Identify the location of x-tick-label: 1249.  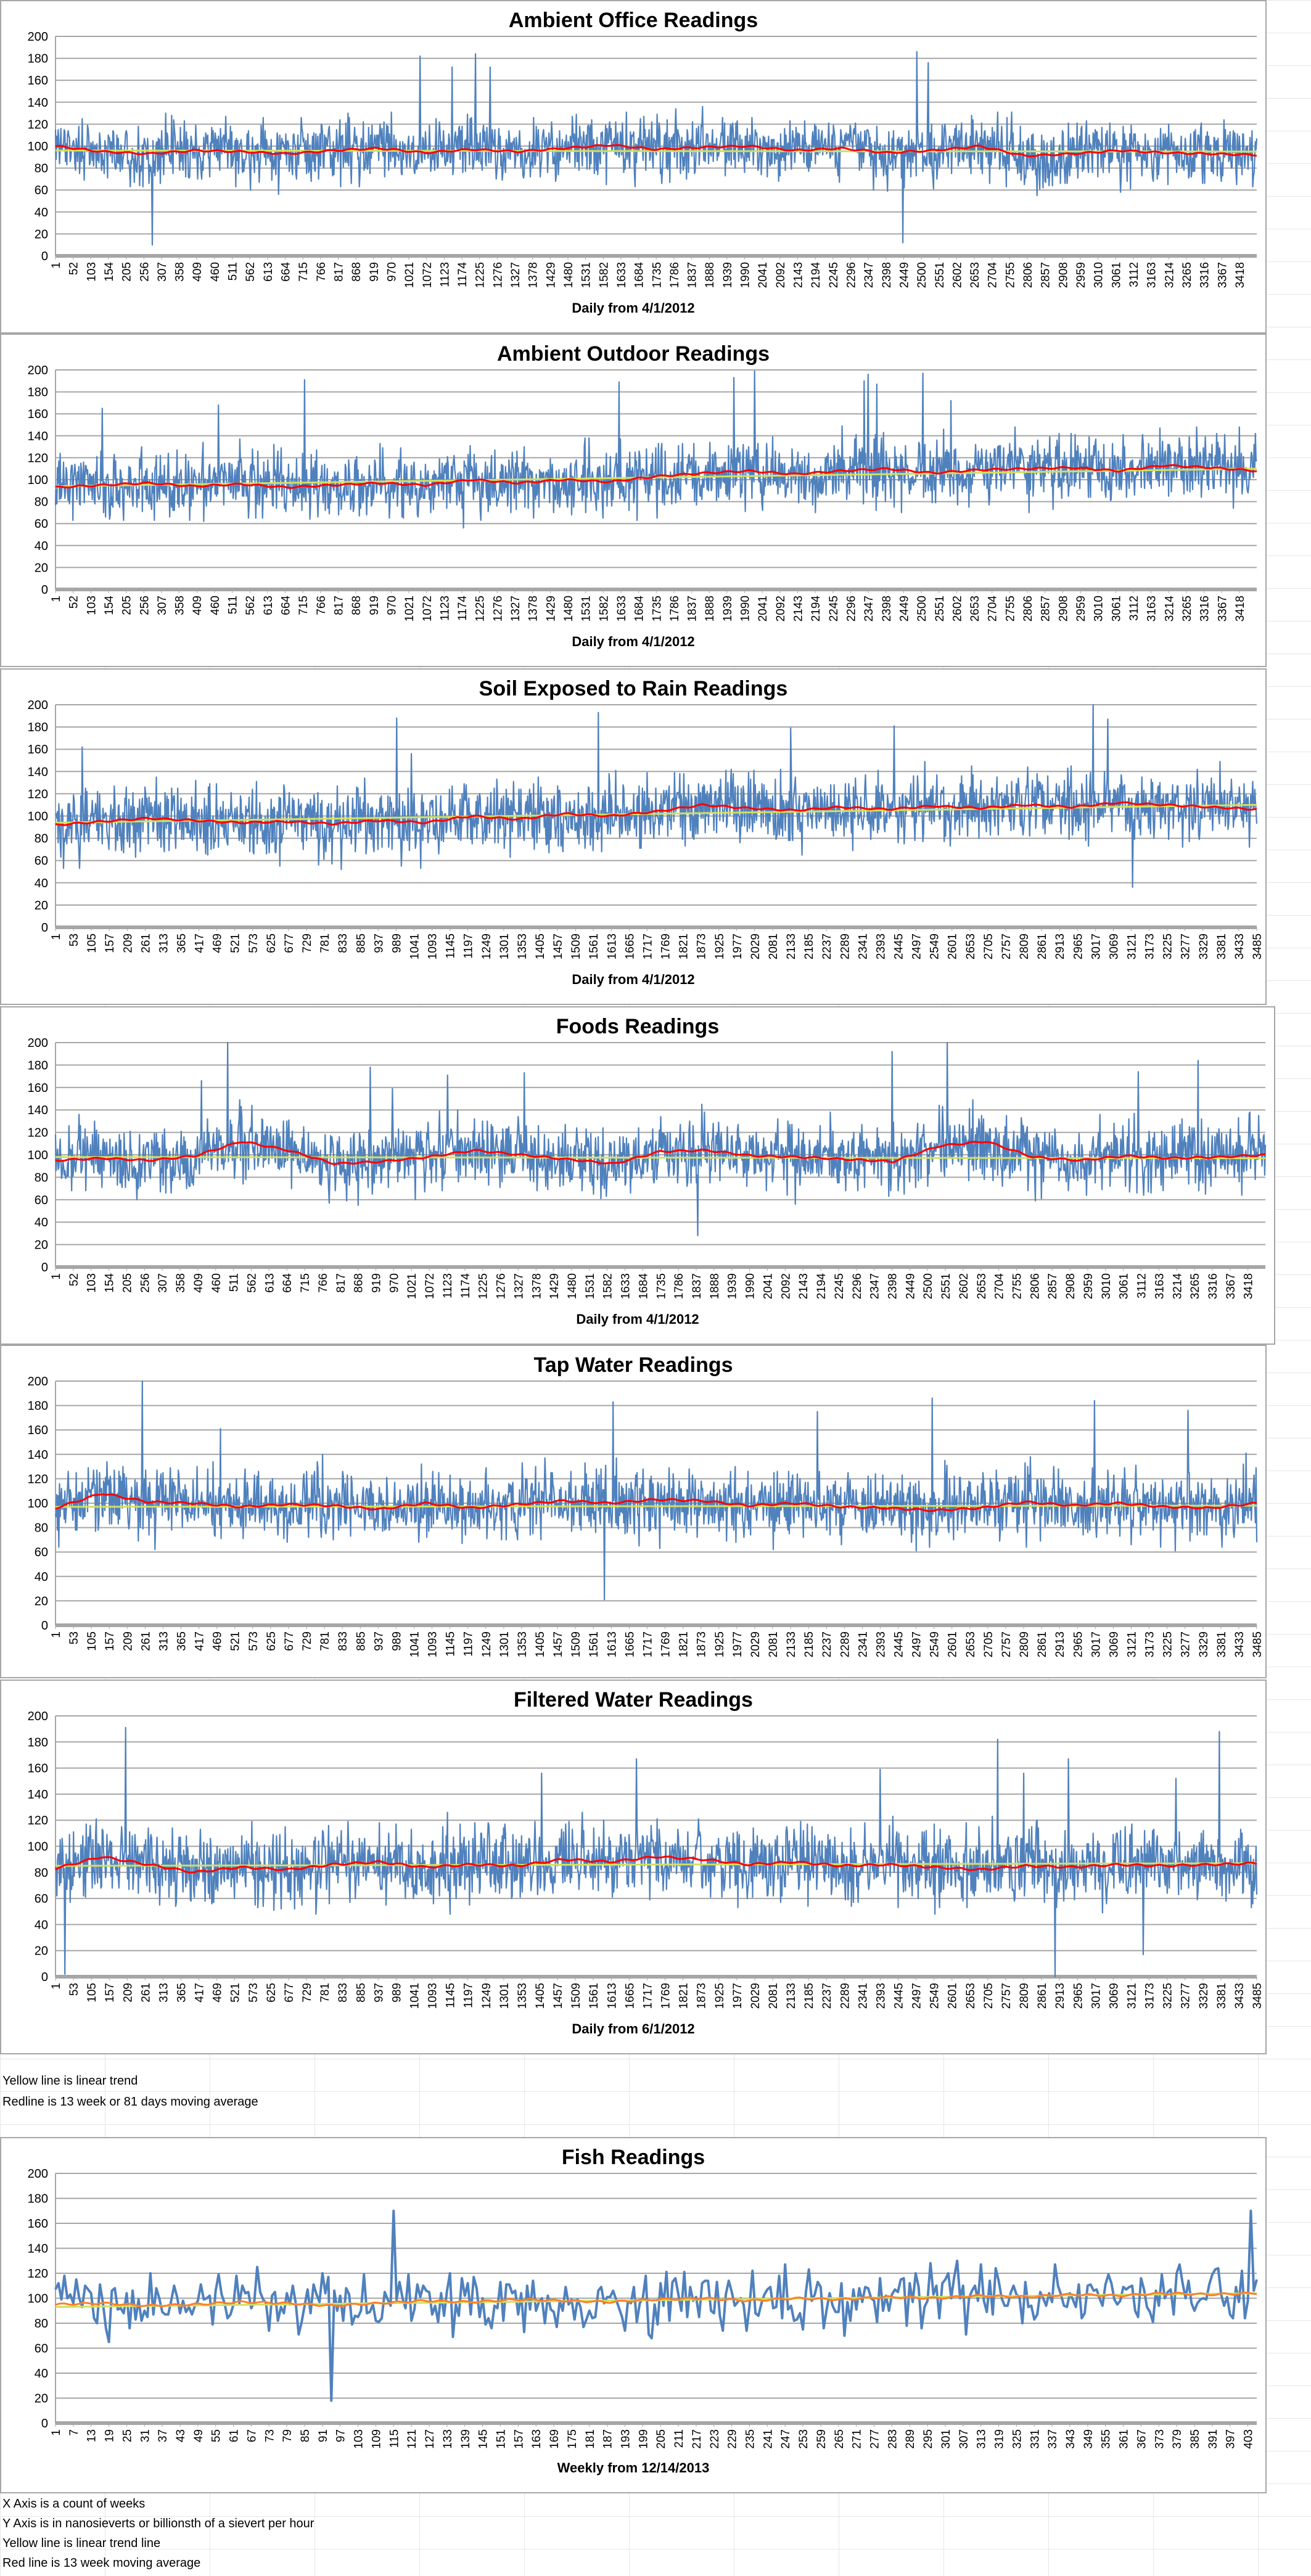
(487, 1996).